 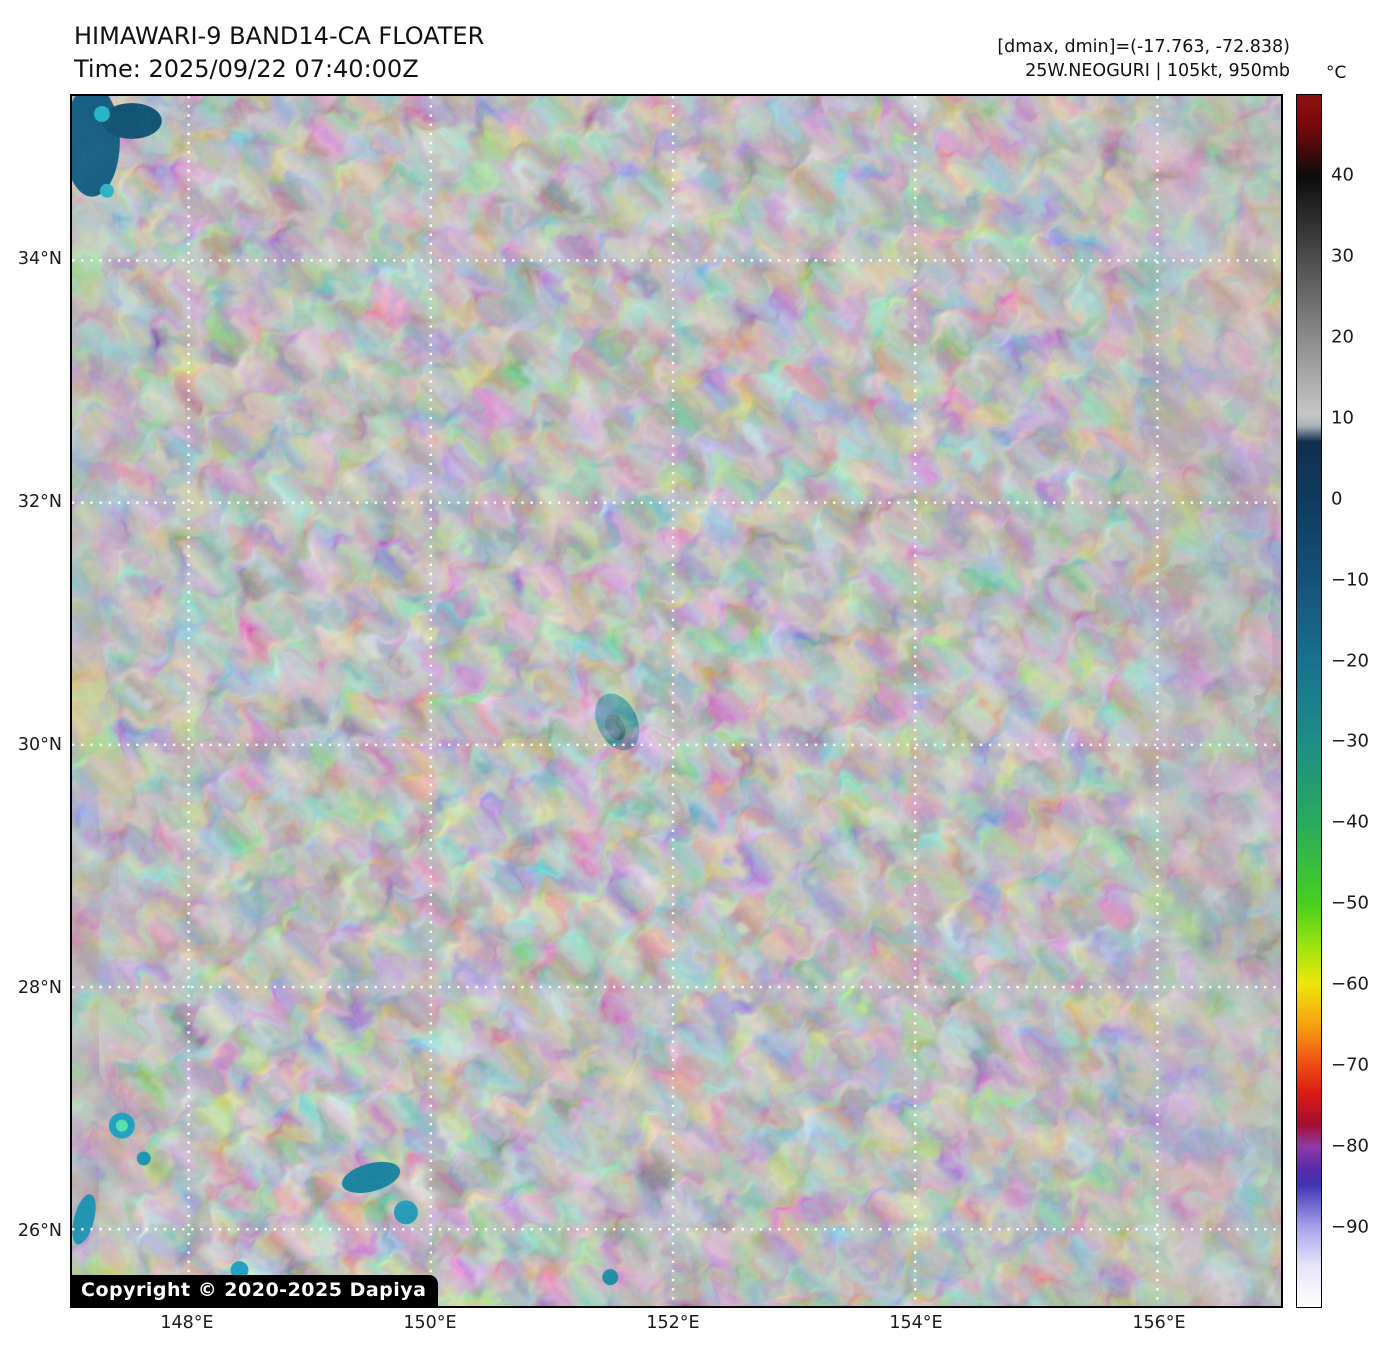 What do you see at coordinates (1350, 984) in the screenshot?
I see `colorbar-tick-m60: −60` at bounding box center [1350, 984].